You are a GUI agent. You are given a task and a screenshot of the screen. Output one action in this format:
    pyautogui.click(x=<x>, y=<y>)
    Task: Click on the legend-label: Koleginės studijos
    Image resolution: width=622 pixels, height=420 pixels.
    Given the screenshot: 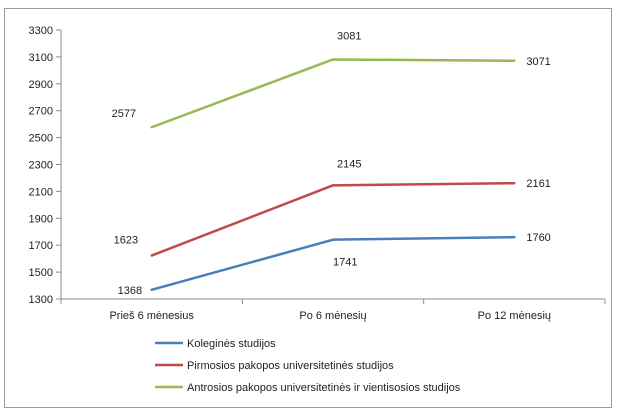 What is the action you would take?
    pyautogui.click(x=231, y=344)
    